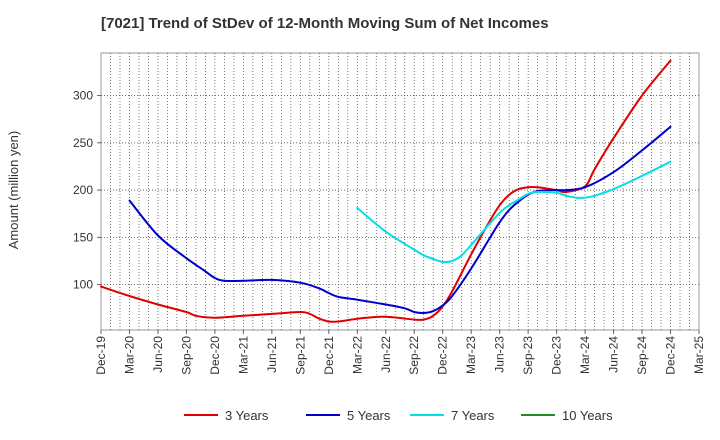  What do you see at coordinates (83, 190) in the screenshot?
I see `y-tick-label: 200` at bounding box center [83, 190].